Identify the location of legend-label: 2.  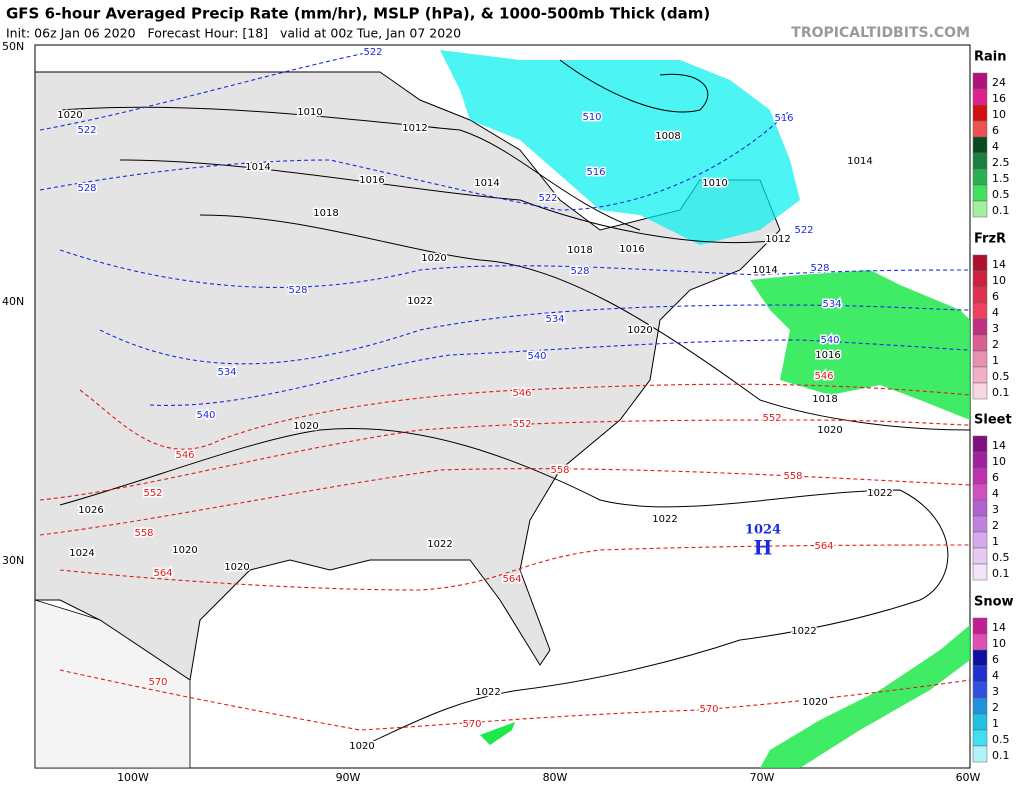
(995, 525).